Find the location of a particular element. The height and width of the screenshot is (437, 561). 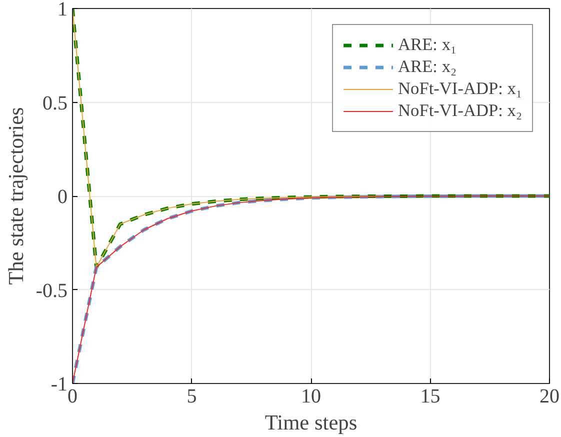

x-tick-label: 10 is located at coordinates (311, 397).